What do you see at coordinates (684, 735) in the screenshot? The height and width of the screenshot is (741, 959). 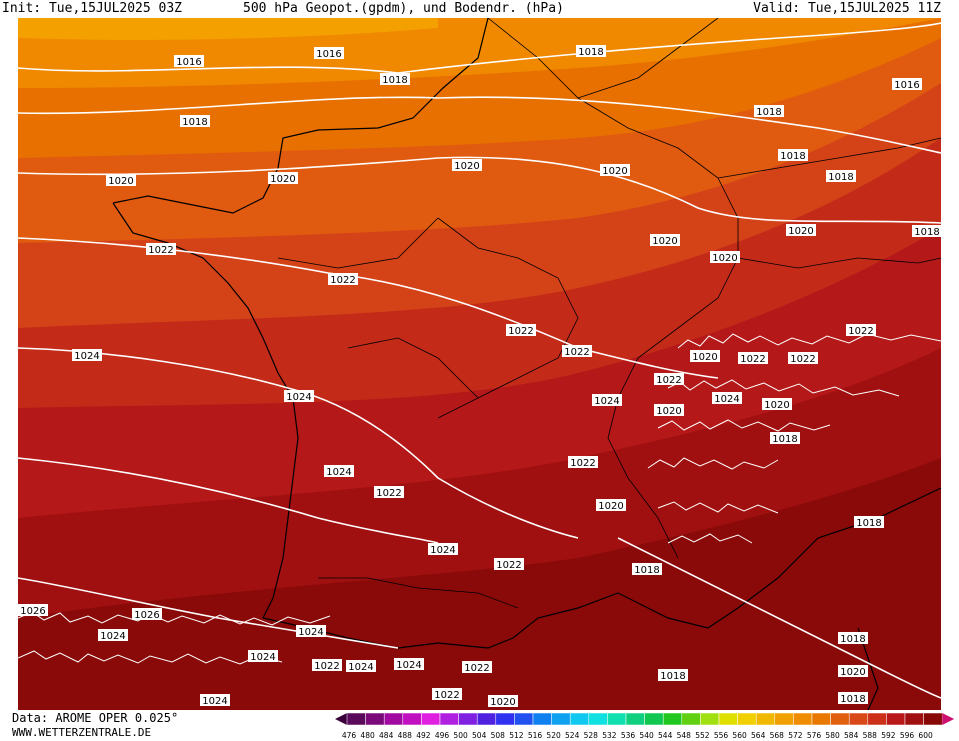 I see `legend-tick-label: 548` at bounding box center [684, 735].